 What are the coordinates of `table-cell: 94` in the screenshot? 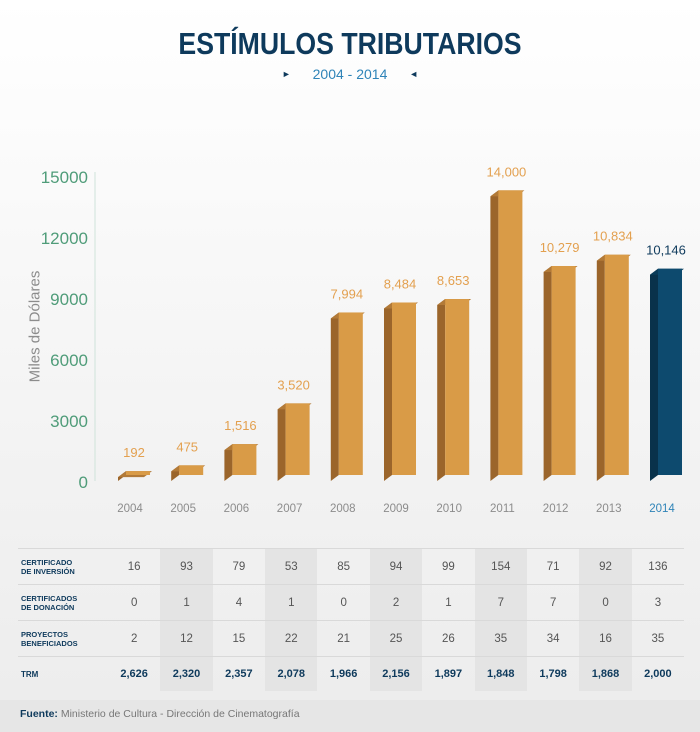 It's located at (396, 566).